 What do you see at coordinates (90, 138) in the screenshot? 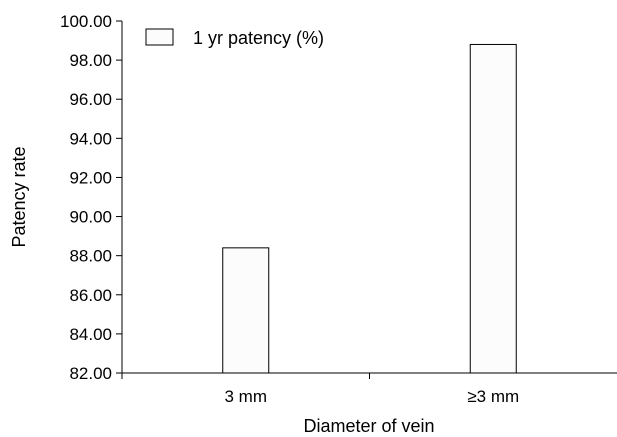
I see `y-tick-label: 94.00` at bounding box center [90, 138].